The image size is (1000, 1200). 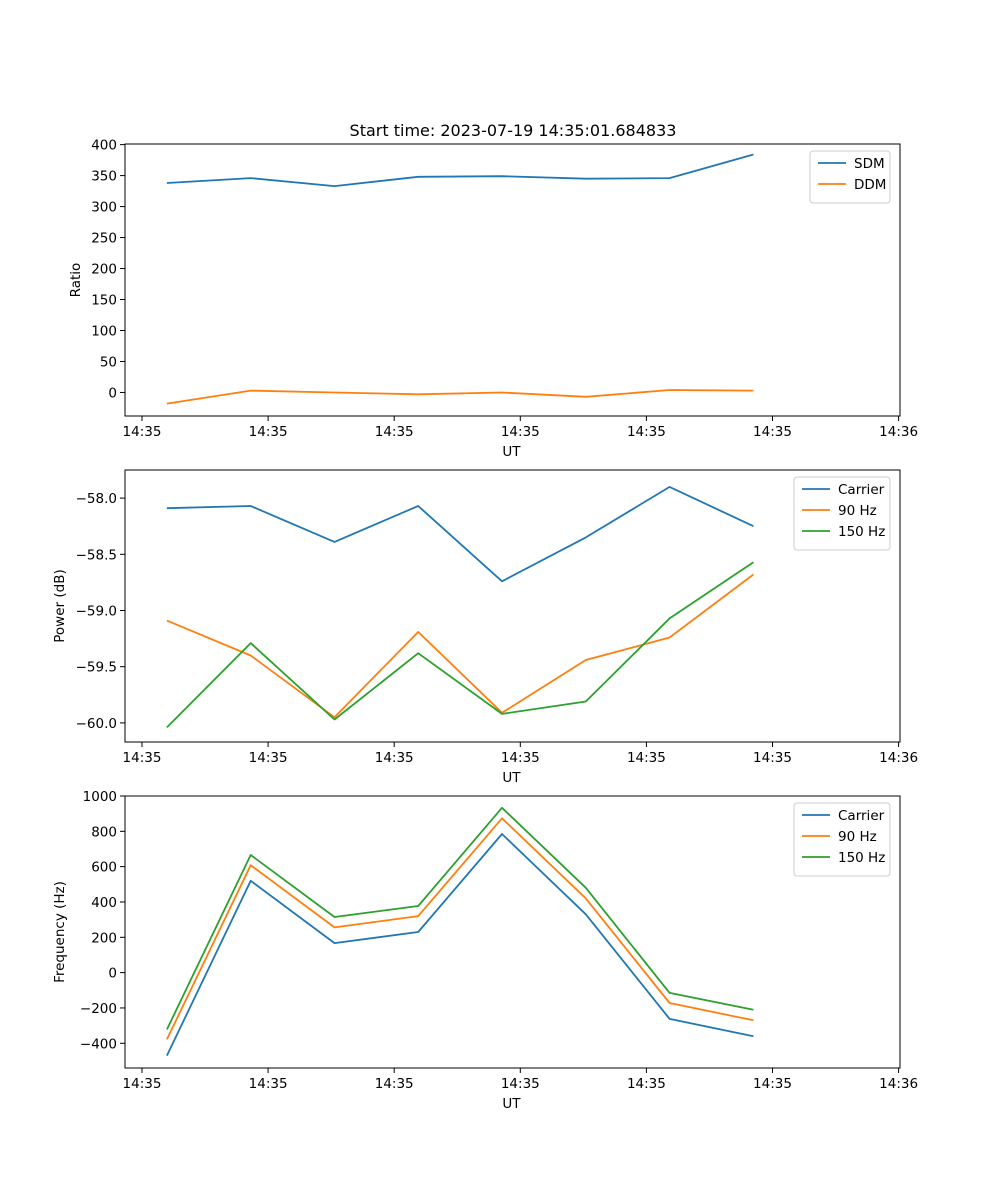 What do you see at coordinates (96, 611) in the screenshot?
I see `y-tick-label: −59.0` at bounding box center [96, 611].